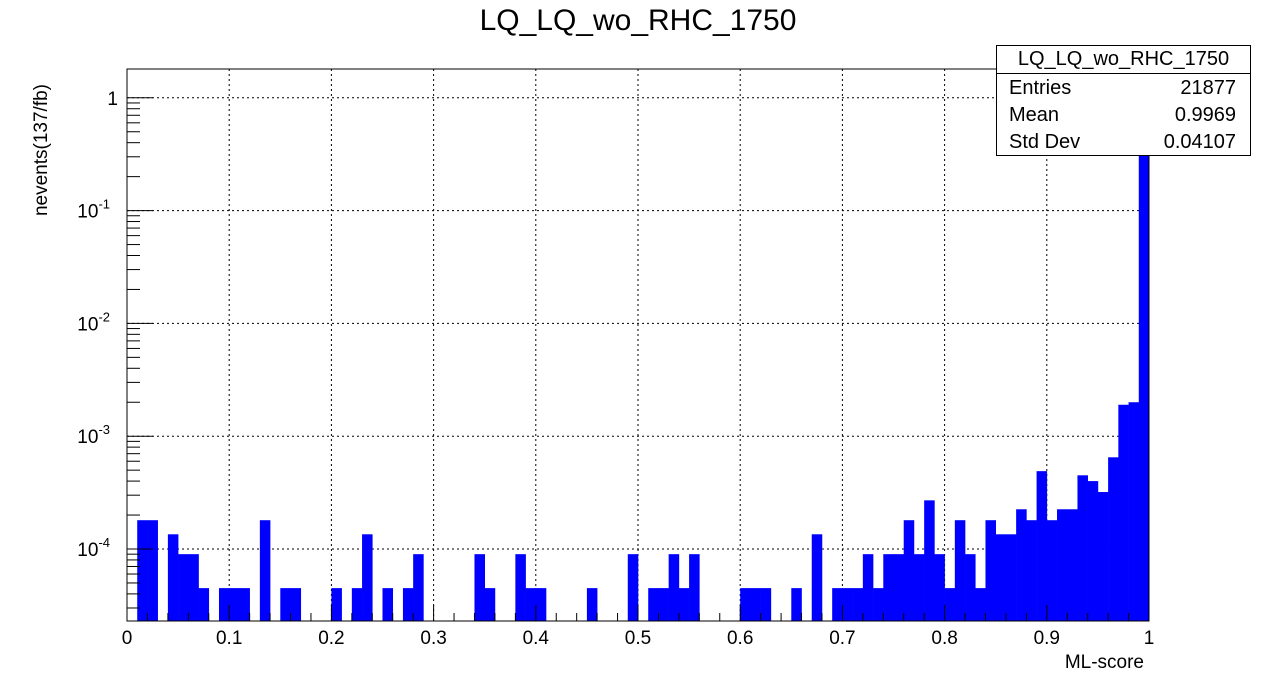 This screenshot has width=1276, height=692. Describe the element at coordinates (1034, 115) in the screenshot. I see `stats-mean-label: Mean` at that location.